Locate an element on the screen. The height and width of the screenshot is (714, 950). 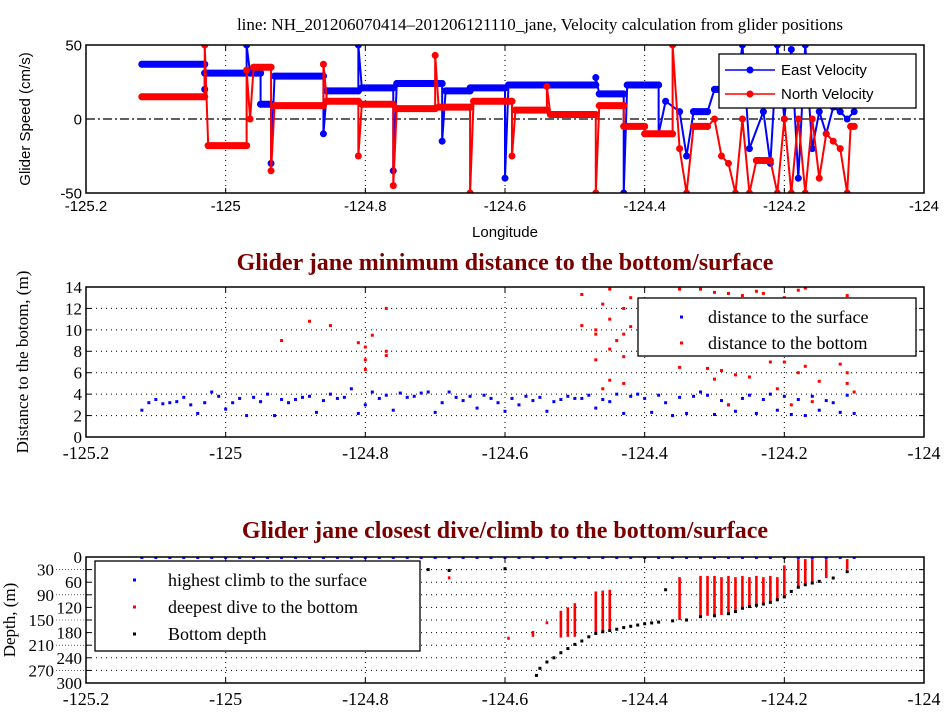
y-tick-label: 120 is located at coordinates (70, 607).